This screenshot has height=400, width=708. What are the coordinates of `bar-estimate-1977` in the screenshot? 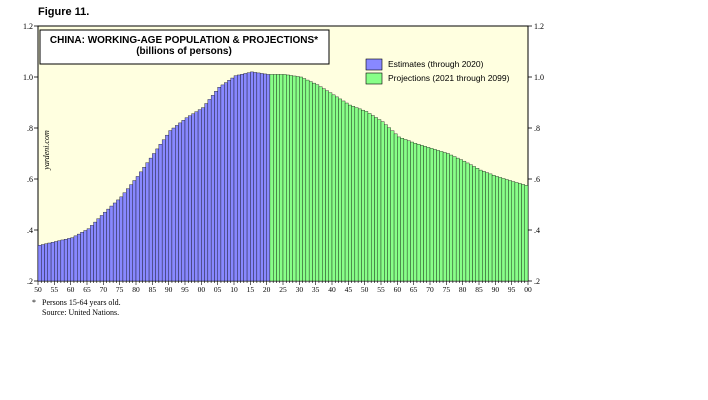 It's located at (128, 235).